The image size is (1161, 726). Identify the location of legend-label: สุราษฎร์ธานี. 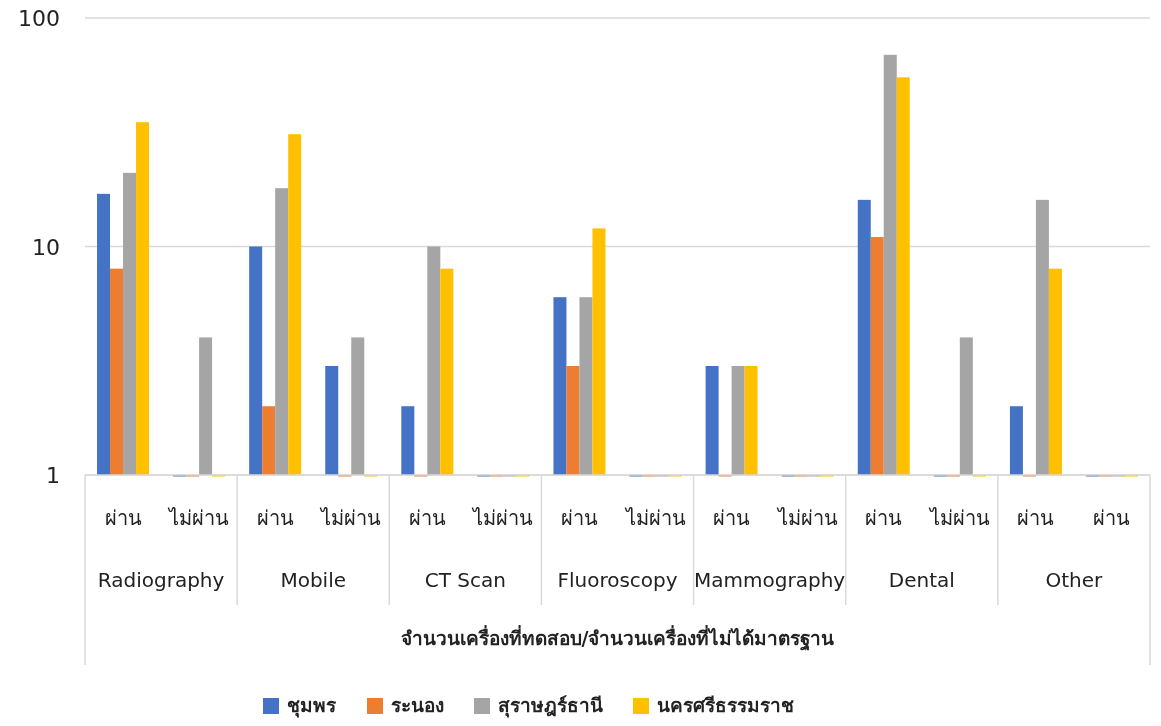
(550, 706).